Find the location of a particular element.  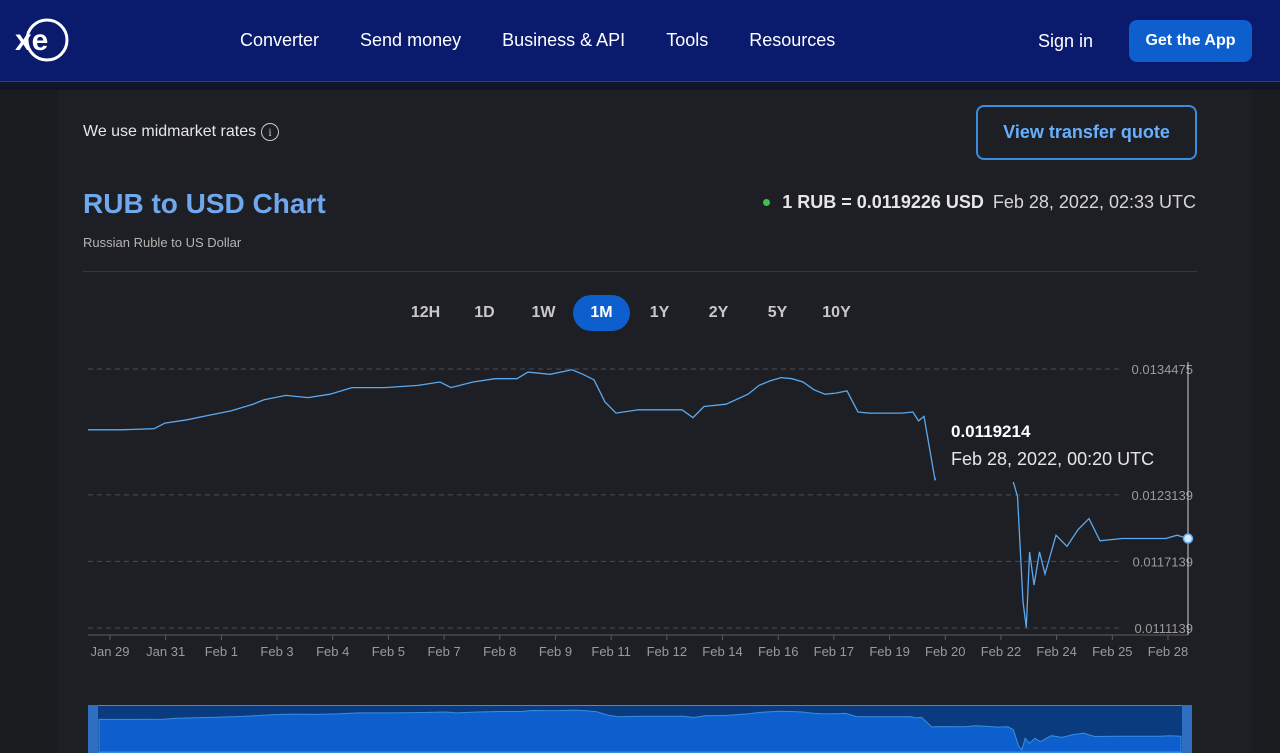

info-icon: i is located at coordinates (270, 132).